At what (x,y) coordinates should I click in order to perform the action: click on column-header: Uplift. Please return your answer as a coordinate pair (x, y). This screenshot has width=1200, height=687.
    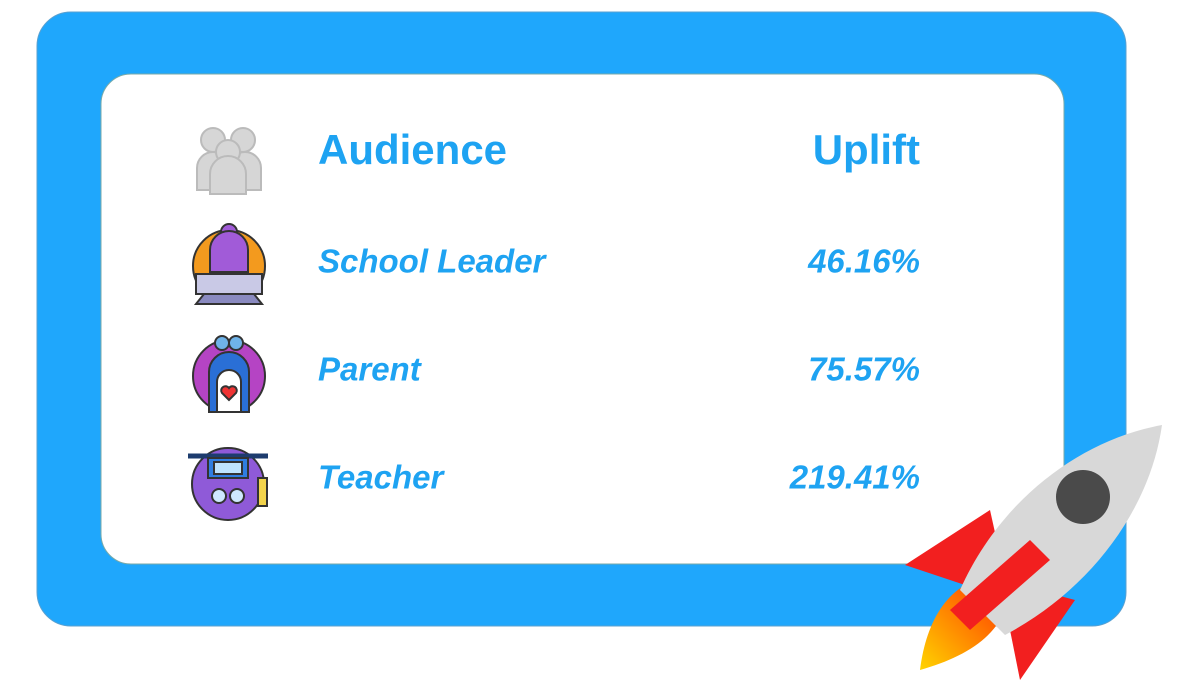
    Looking at the image, I should click on (866, 149).